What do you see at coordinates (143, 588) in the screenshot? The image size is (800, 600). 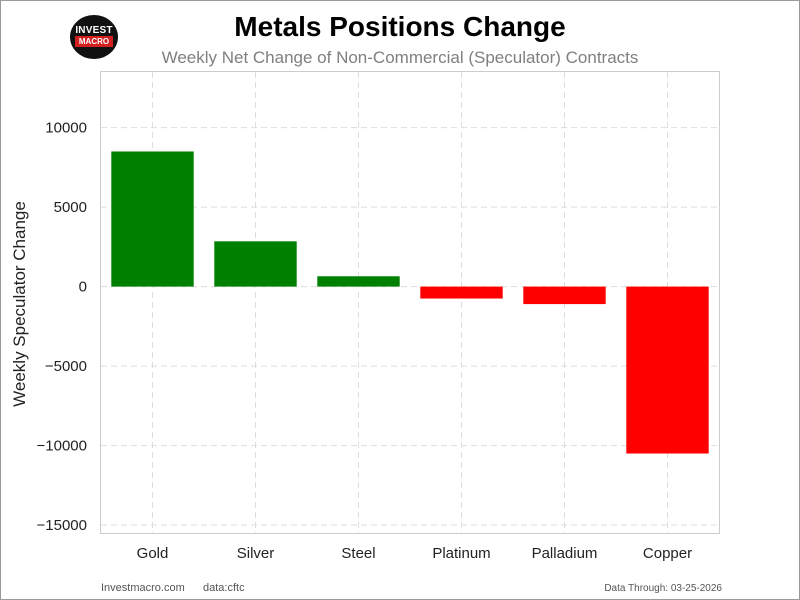 I see `footer-site: Investmacro.com` at bounding box center [143, 588].